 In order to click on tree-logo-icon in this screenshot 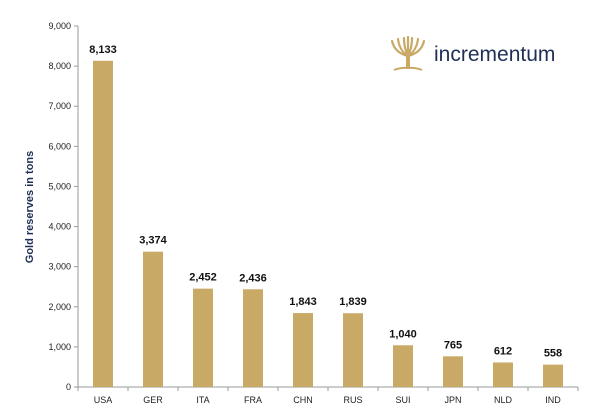, I will do `click(408, 53)`.